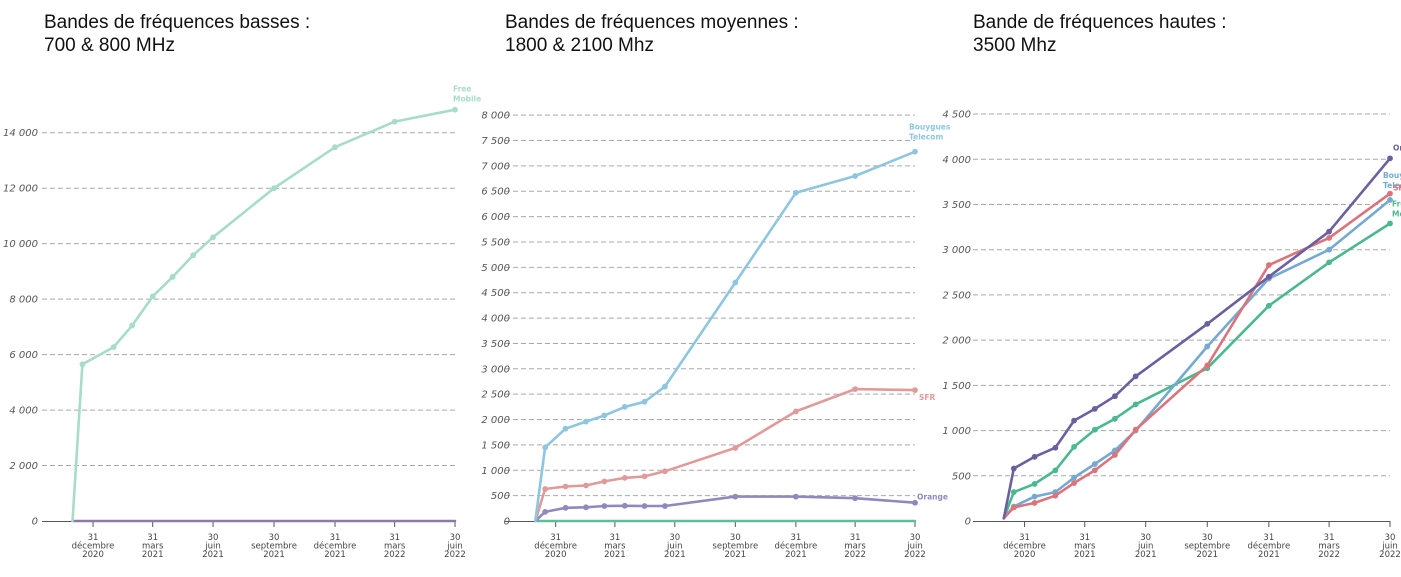 The image size is (1401, 577). Describe the element at coordinates (956, 386) in the screenshot. I see `y-tick-label: 1 500` at that location.